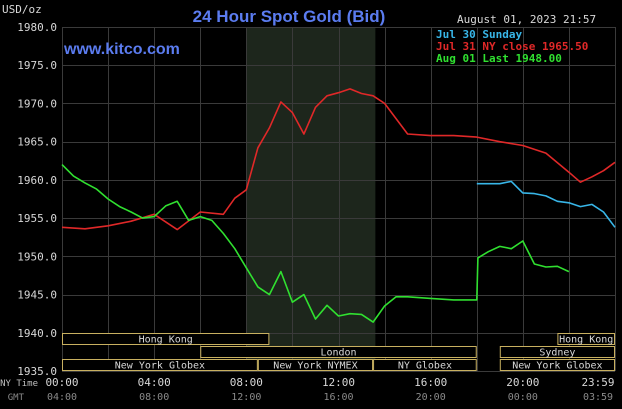 This screenshot has width=622, height=409. I want to click on legend-aug01: Aug 01 Last 1948.00, so click(499, 58).